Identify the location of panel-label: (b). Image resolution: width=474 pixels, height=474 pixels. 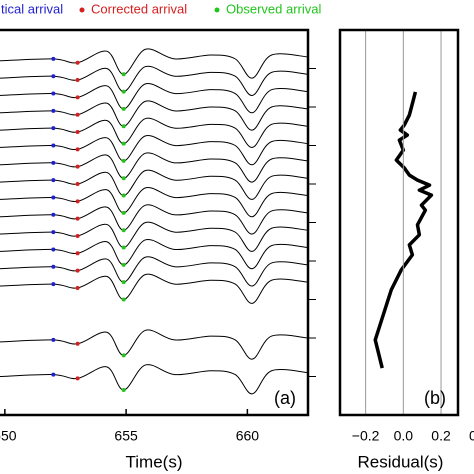
(435, 398).